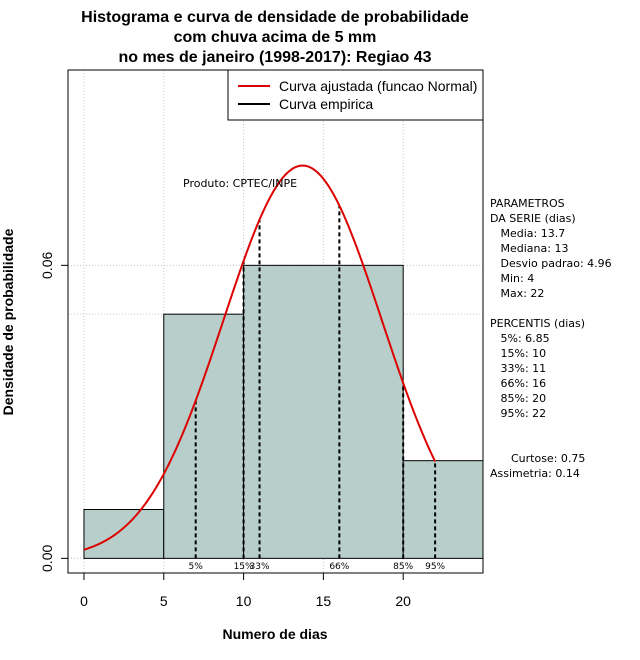 The height and width of the screenshot is (660, 640). I want to click on product-annotation: Produto: CPTEC/INPE, so click(240, 183).